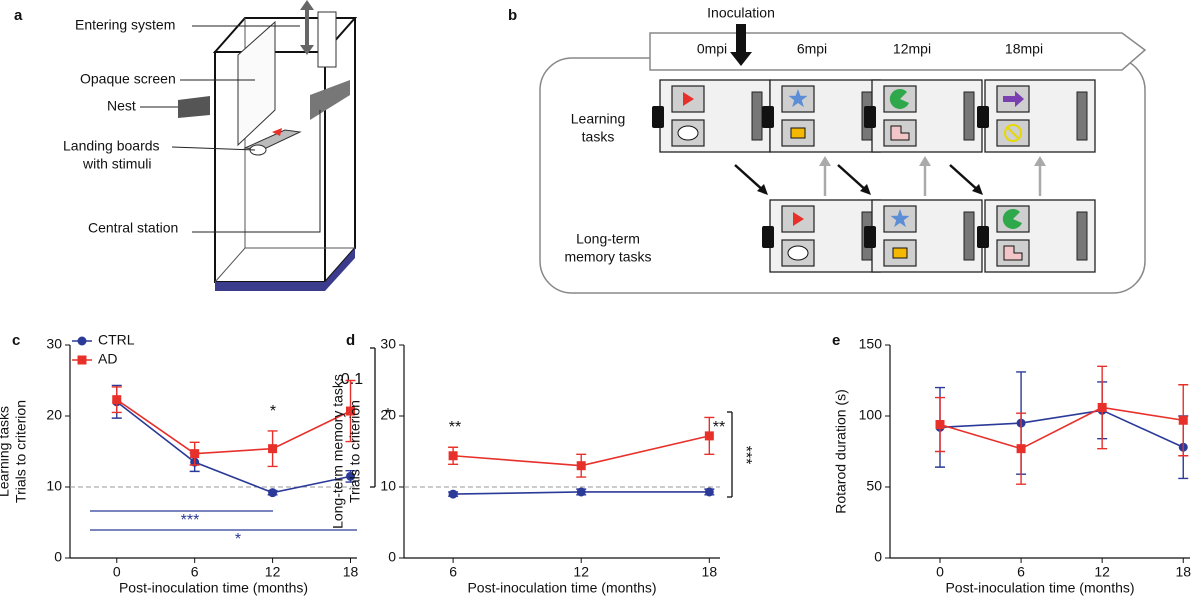 Image resolution: width=1201 pixels, height=609 pixels. Describe the element at coordinates (256, 83) in the screenshot. I see `opaque-screen` at that location.